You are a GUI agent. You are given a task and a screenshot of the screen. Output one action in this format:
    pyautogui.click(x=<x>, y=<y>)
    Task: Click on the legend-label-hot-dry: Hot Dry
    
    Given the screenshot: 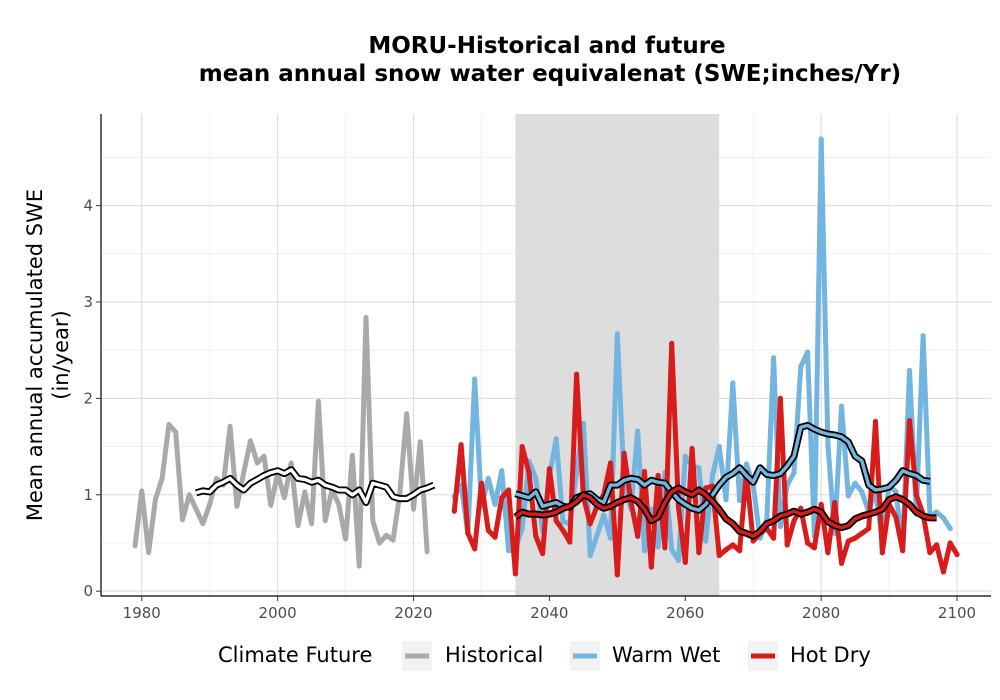 What is the action you would take?
    pyautogui.click(x=830, y=655)
    